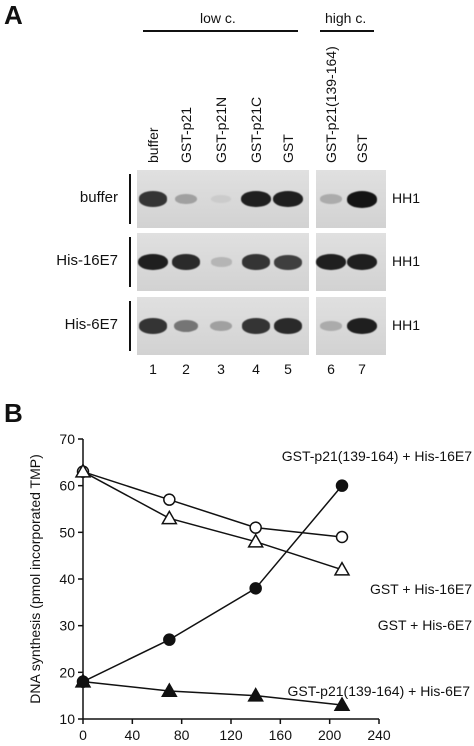  I want to click on band-row1-lane6, so click(331, 199).